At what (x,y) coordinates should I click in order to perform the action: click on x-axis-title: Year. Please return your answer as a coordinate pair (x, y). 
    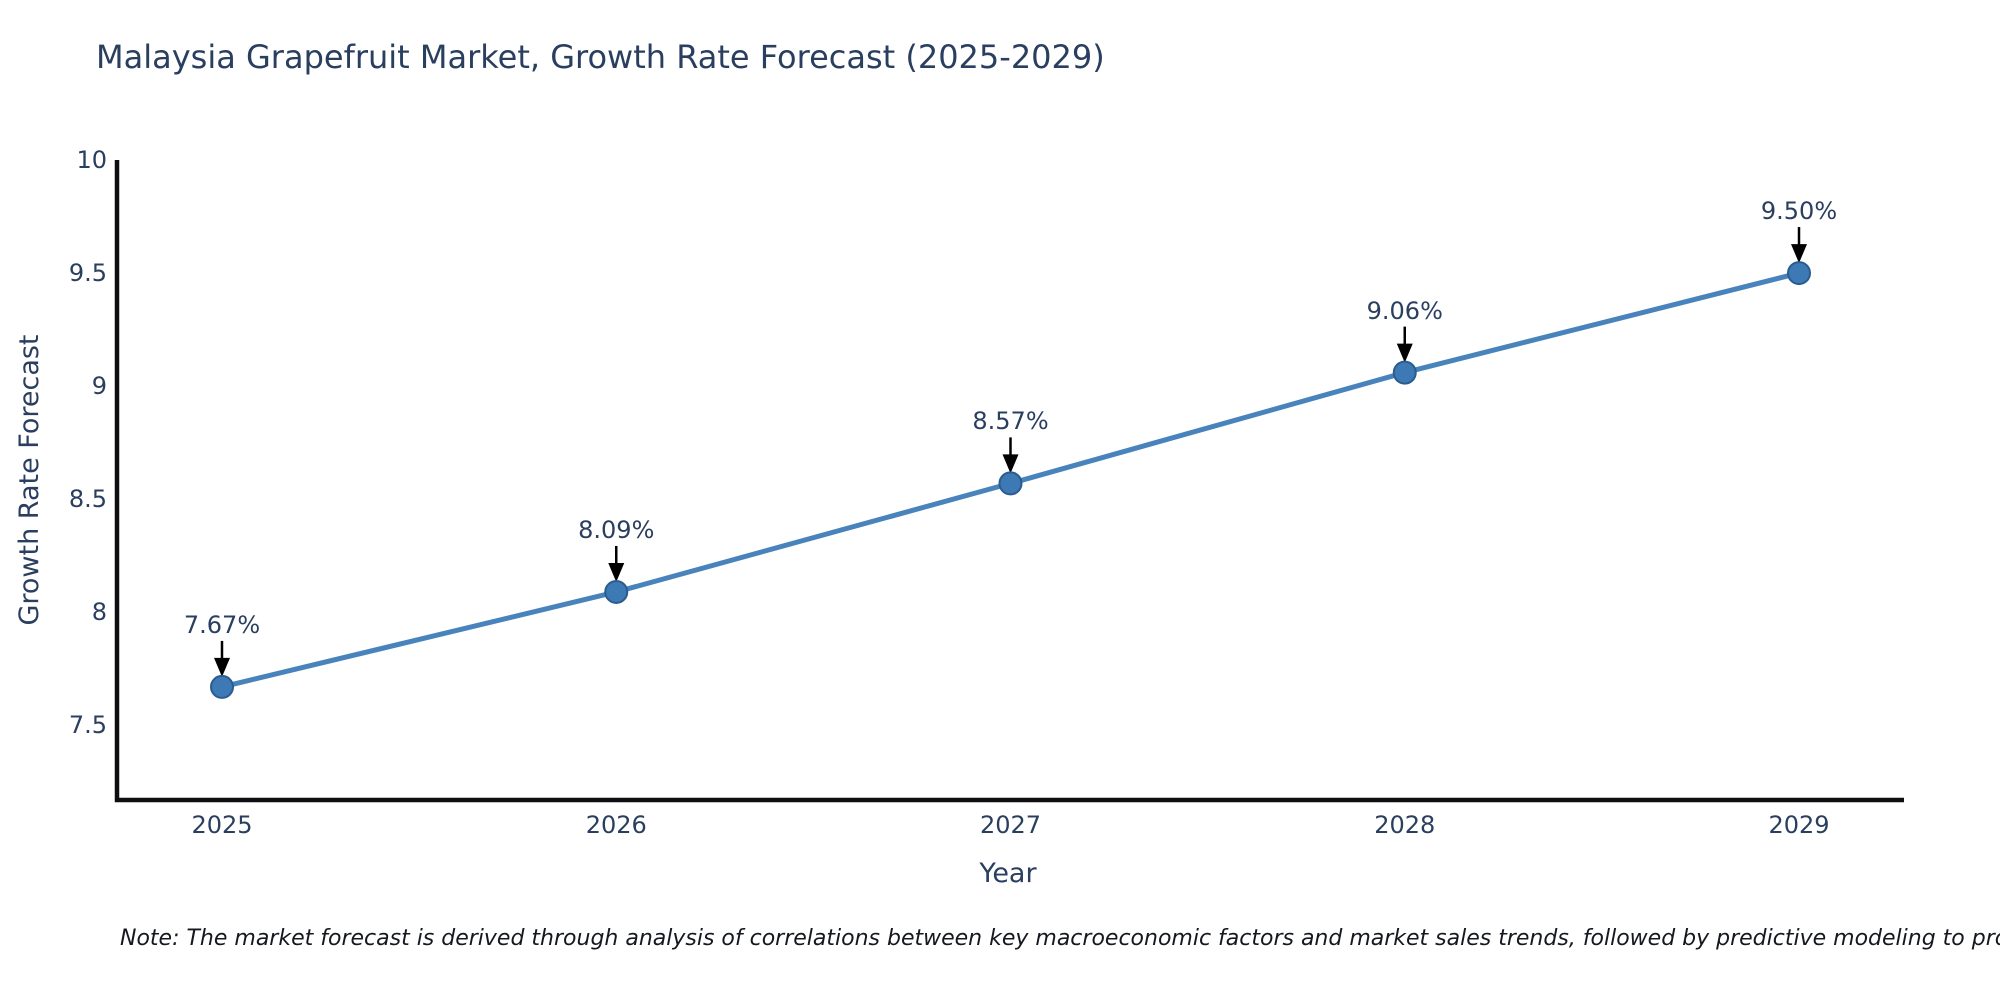
    Looking at the image, I should click on (1008, 873).